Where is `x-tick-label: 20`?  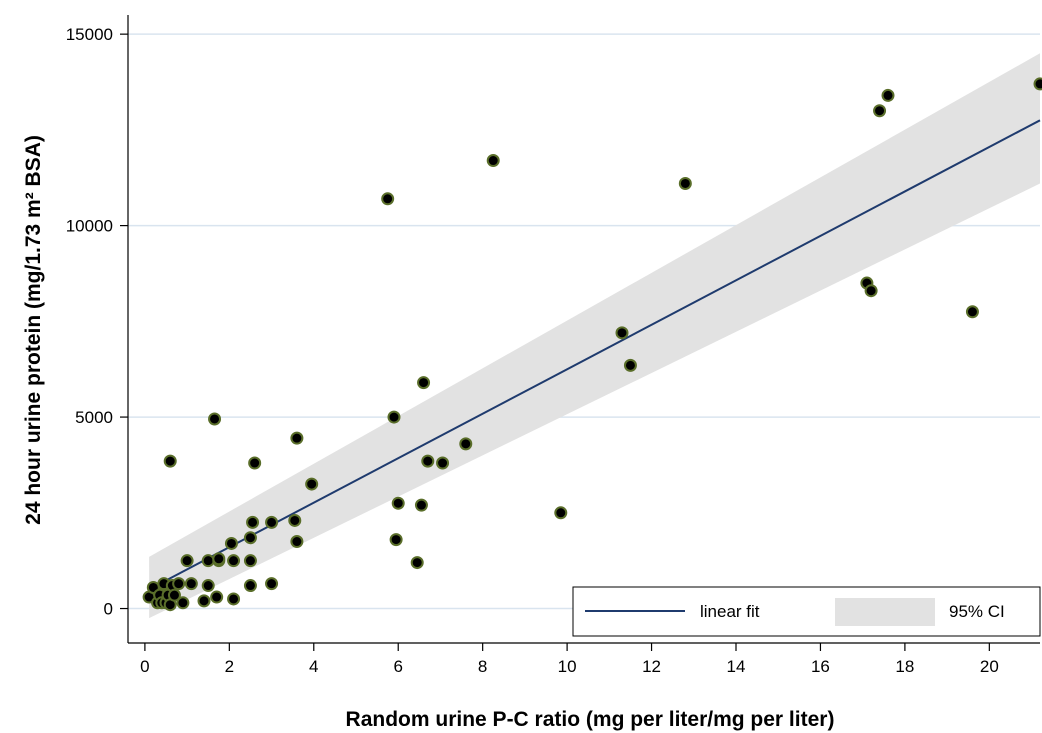
x-tick-label: 20 is located at coordinates (989, 666).